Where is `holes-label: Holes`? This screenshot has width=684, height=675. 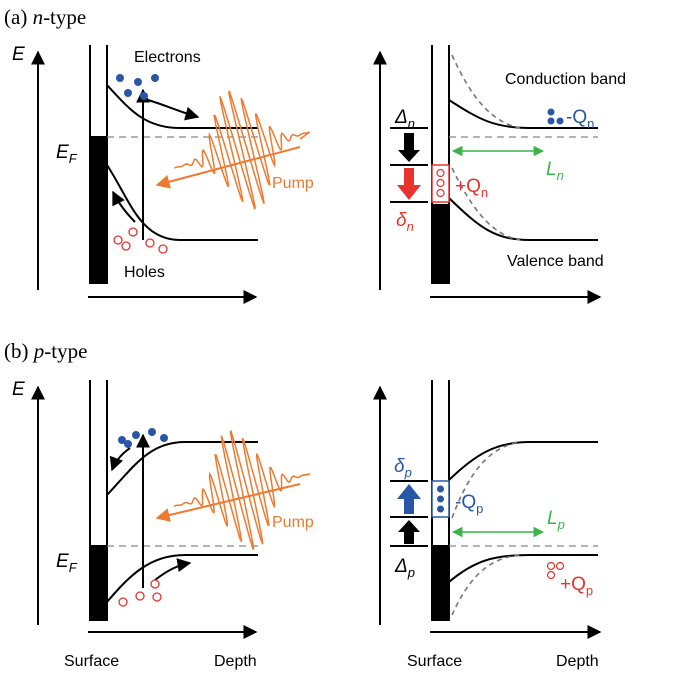 holes-label: Holes is located at coordinates (144, 272).